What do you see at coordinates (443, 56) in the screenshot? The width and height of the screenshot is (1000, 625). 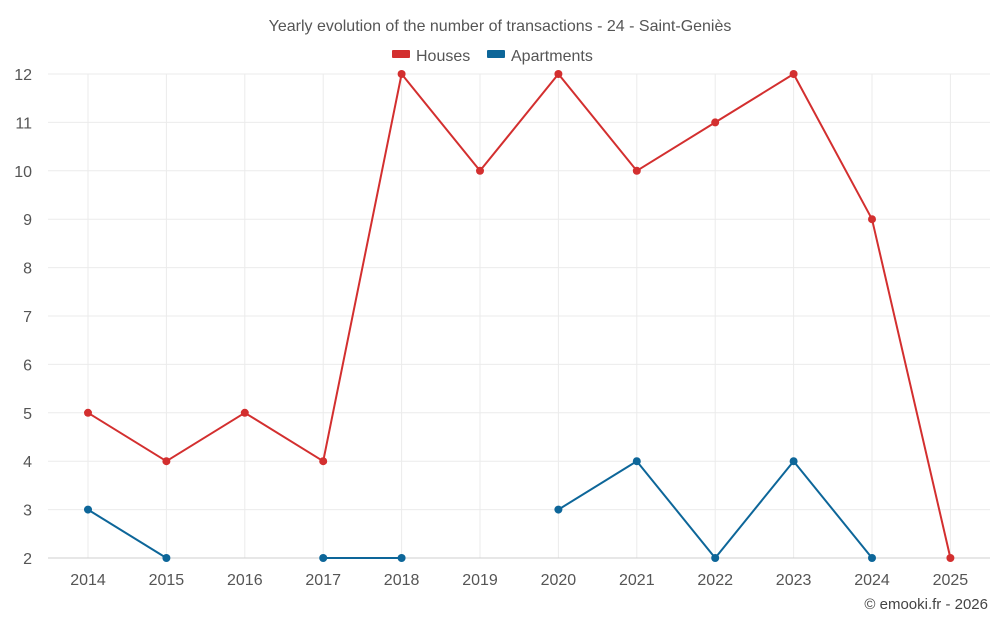 I see `legend-label-houses: Houses` at bounding box center [443, 56].